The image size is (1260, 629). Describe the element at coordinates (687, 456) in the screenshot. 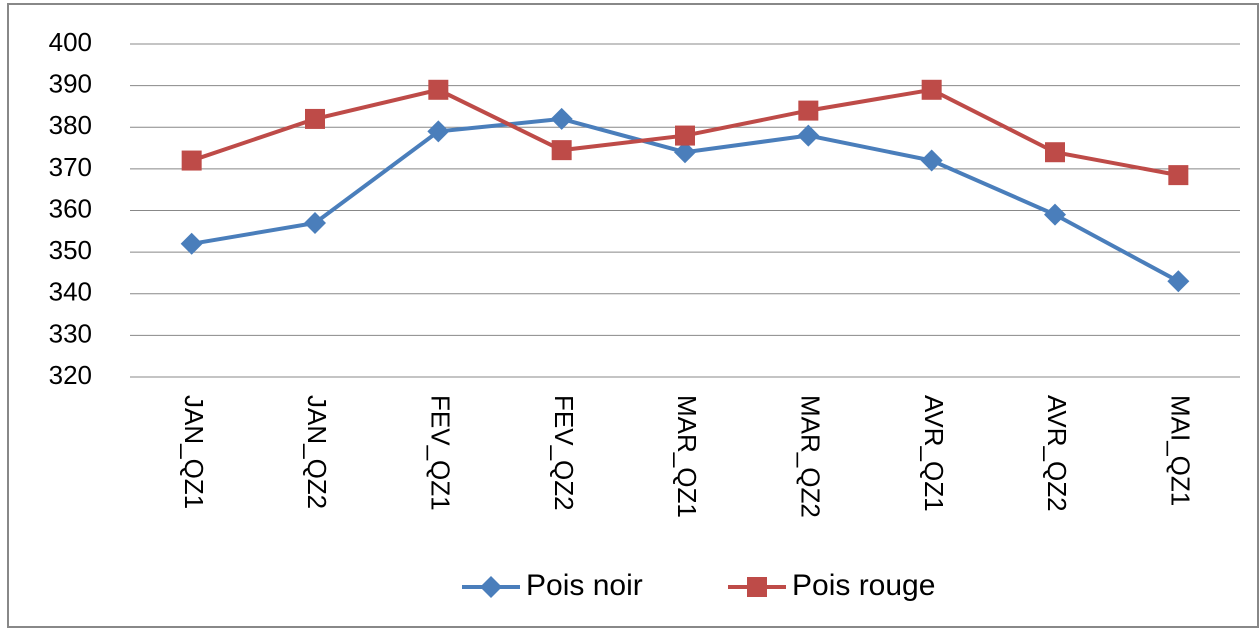

I see `x-tick-label: MAR_QZ1` at that location.